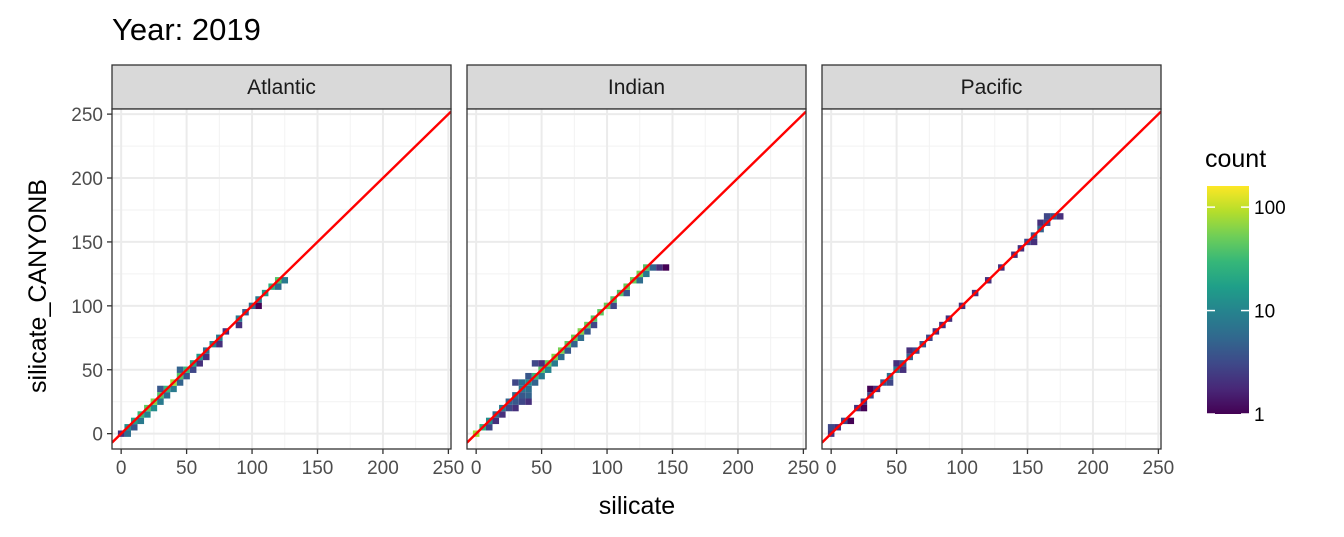 The width and height of the screenshot is (1344, 537). I want to click on y-tick-label: 0, so click(97, 435).